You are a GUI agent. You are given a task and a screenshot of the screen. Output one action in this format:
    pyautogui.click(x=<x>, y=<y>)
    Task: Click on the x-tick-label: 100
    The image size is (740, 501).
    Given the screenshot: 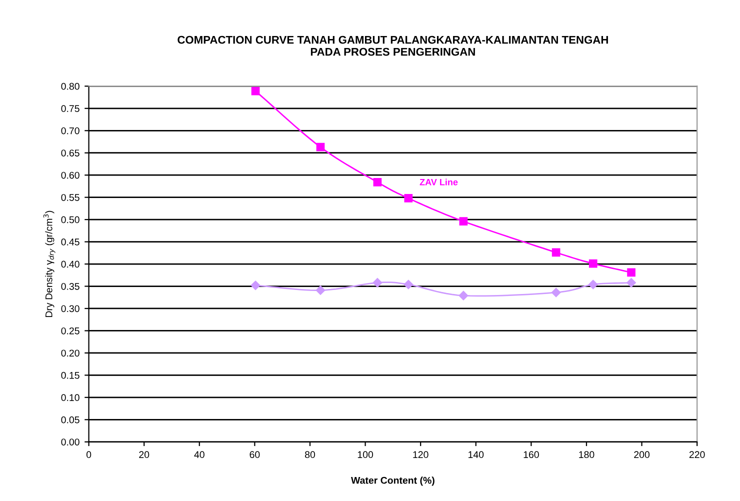 What is the action you would take?
    pyautogui.click(x=366, y=454)
    